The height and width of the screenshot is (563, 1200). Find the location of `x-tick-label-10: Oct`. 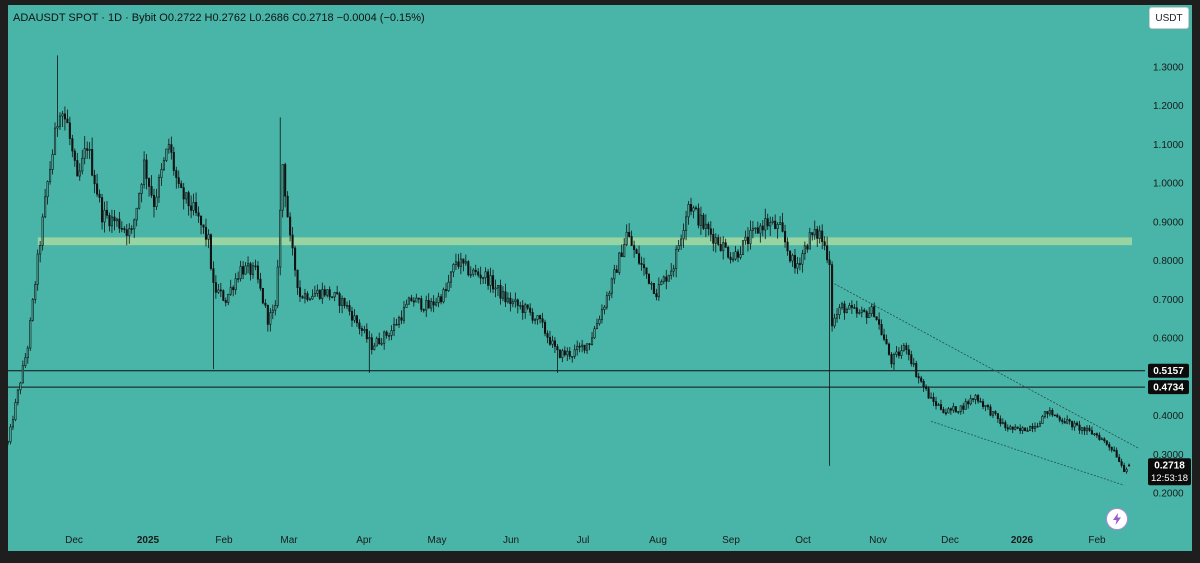

x-tick-label-10: Oct is located at coordinates (803, 540).